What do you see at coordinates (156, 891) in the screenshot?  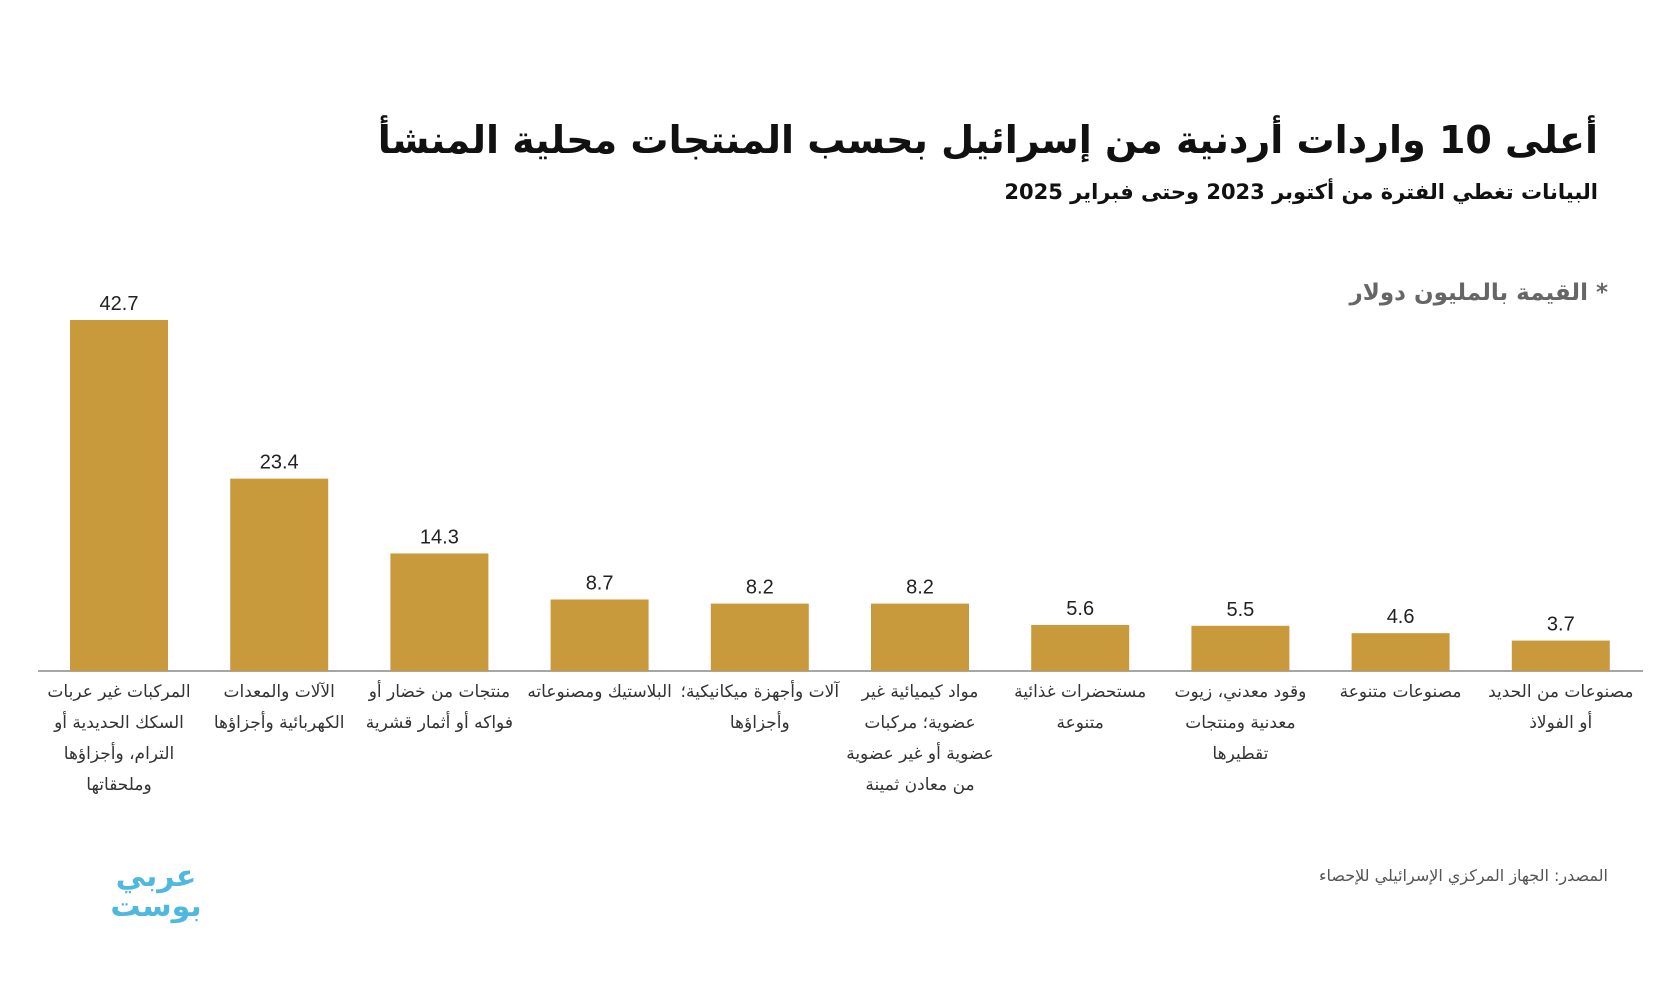 I see `logo: عربي بوست` at bounding box center [156, 891].